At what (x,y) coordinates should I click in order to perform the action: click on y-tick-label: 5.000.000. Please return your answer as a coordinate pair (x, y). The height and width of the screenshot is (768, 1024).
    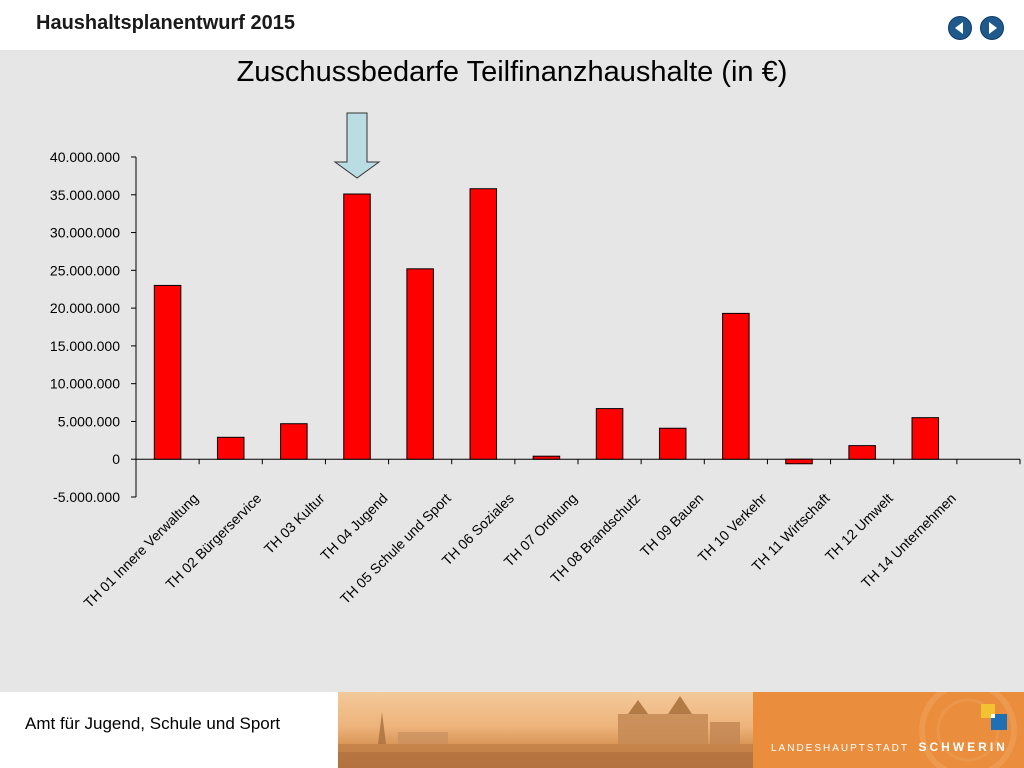
    Looking at the image, I should click on (89, 421).